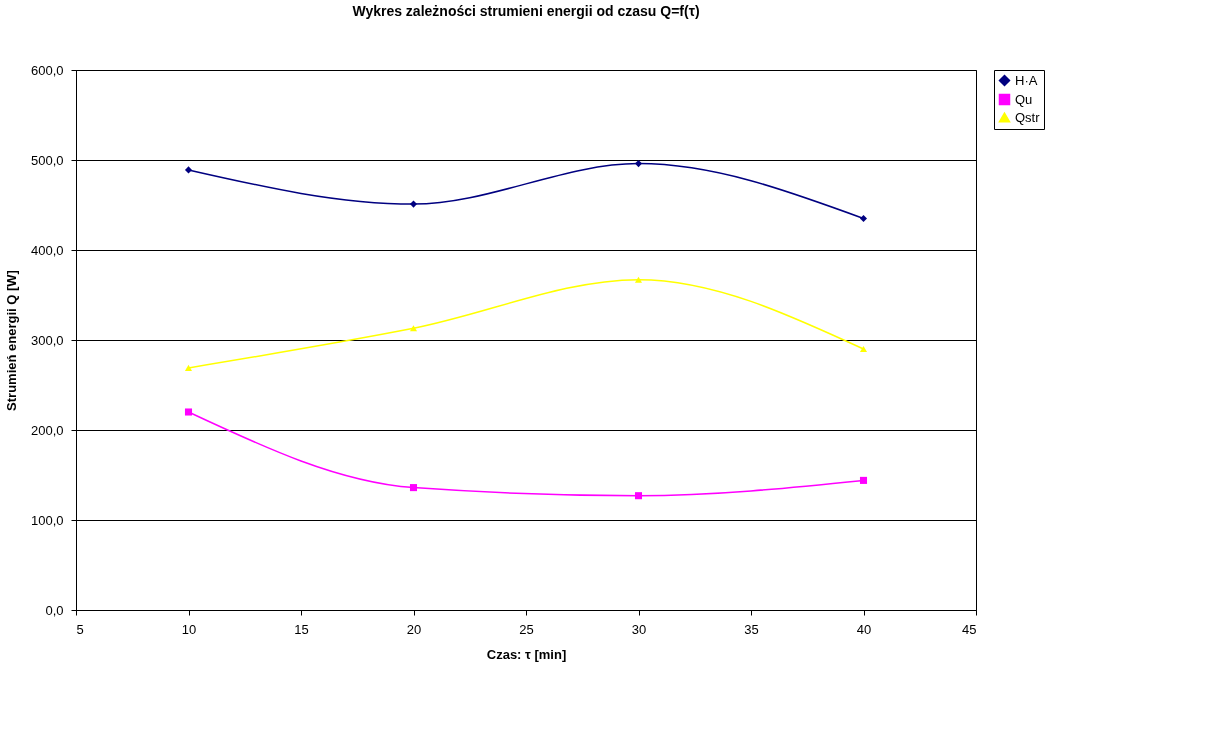 The width and height of the screenshot is (1229, 738). I want to click on y-tick-label: 400,0, so click(47, 250).